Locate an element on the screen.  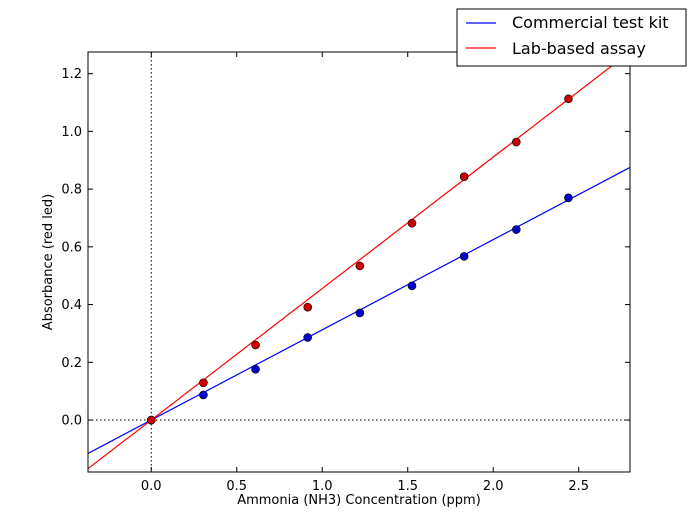
y-tick-label: 0.4 is located at coordinates (71, 305).